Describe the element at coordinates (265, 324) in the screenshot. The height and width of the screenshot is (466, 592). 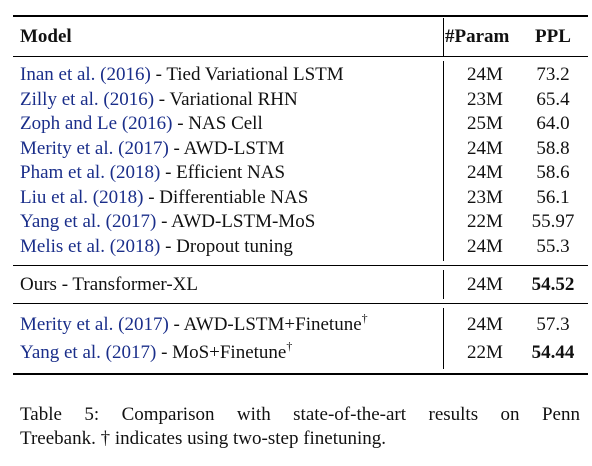
I see `method-name: - AWD-LSTM+Finetune` at that location.